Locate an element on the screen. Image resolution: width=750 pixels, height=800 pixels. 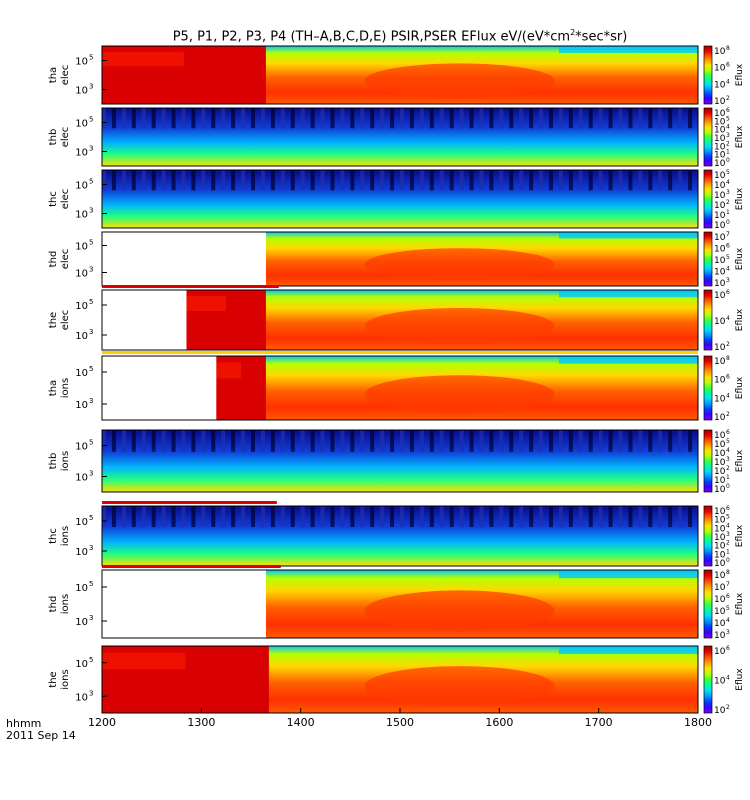
x-tick-label: 1400 is located at coordinates (301, 722).